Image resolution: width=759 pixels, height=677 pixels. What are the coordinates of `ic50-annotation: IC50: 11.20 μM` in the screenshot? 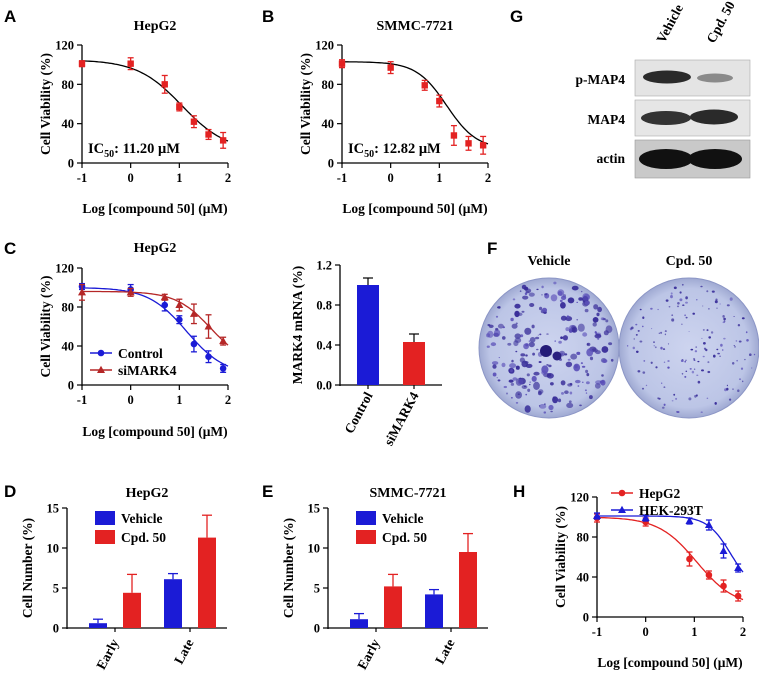 It's located at (134, 150).